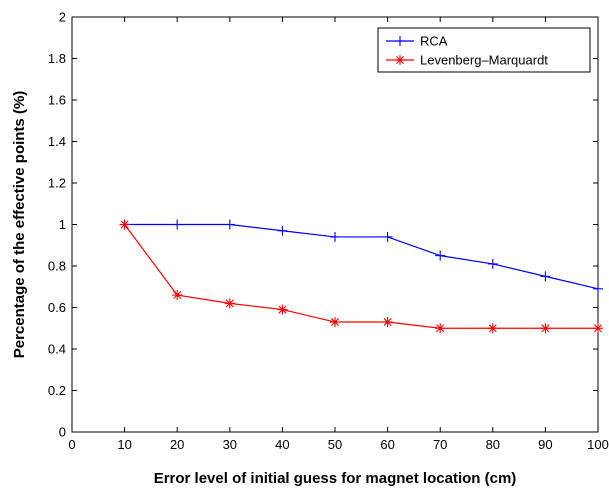 The image size is (609, 491). Describe the element at coordinates (124, 444) in the screenshot. I see `x-tick-label: 10` at that location.